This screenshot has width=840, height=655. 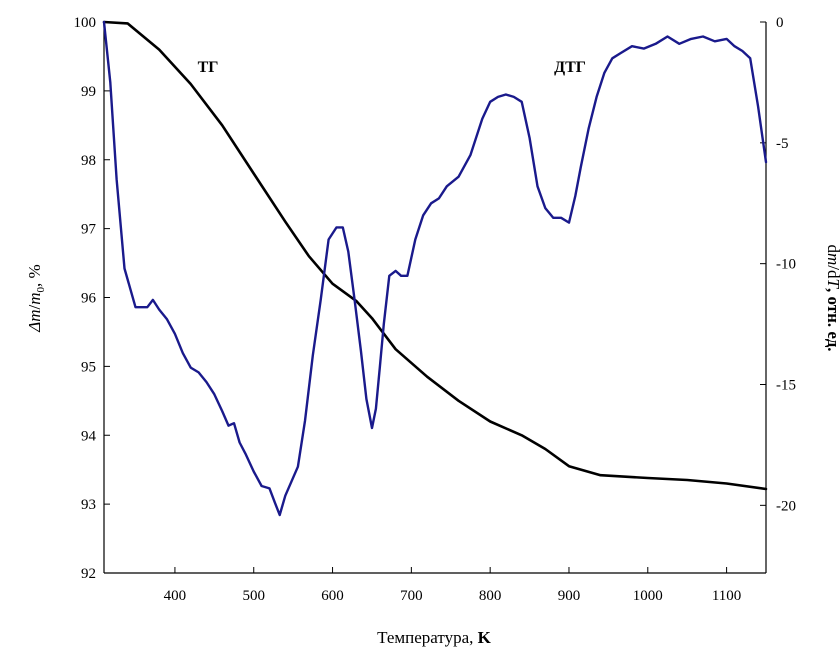 I want to click on x-tick-label: 1000, so click(x=648, y=596).